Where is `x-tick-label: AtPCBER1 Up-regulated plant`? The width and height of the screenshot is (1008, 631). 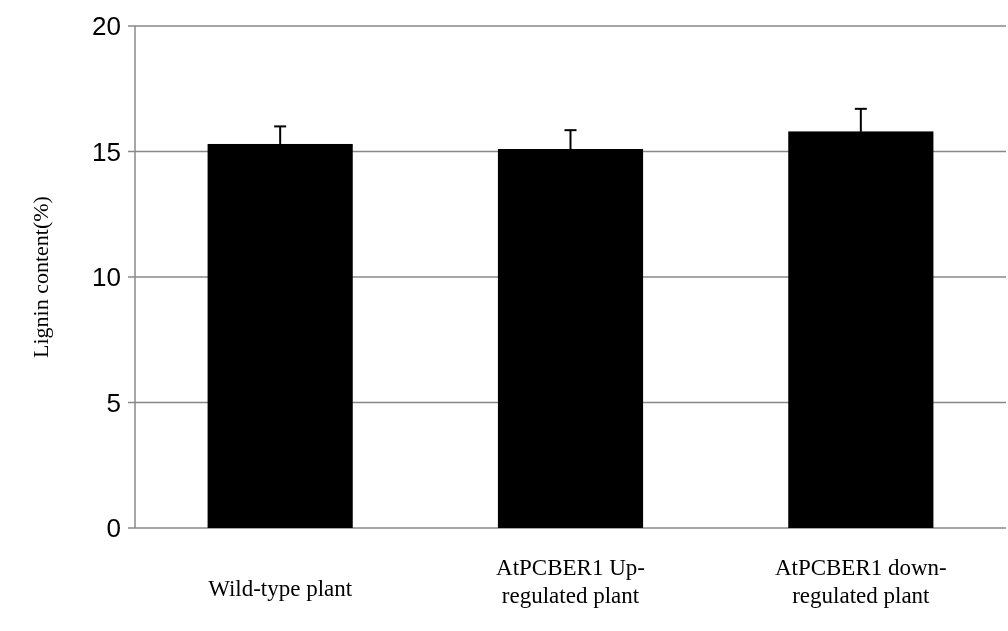
x-tick-label: AtPCBER1 Up-regulated plant is located at coordinates (570, 581).